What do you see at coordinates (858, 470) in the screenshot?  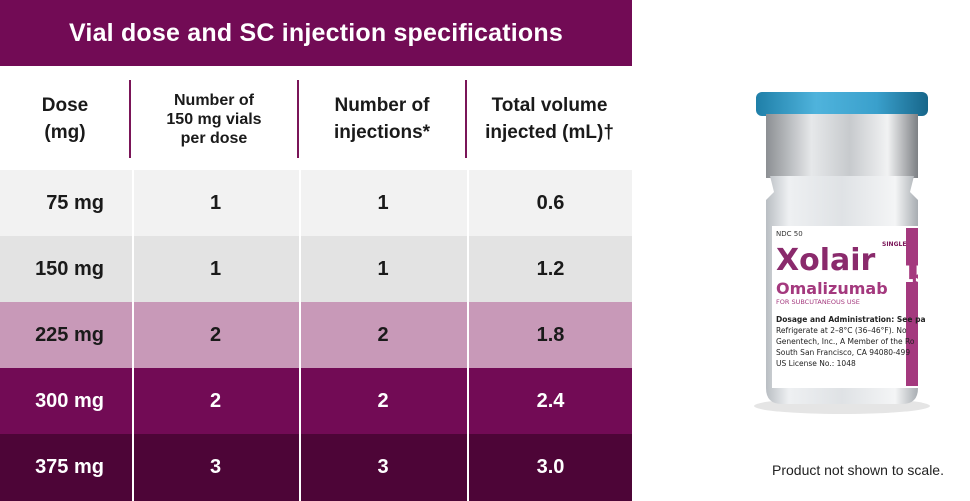 I see `scale-caption: Product not shown to scale.` at bounding box center [858, 470].